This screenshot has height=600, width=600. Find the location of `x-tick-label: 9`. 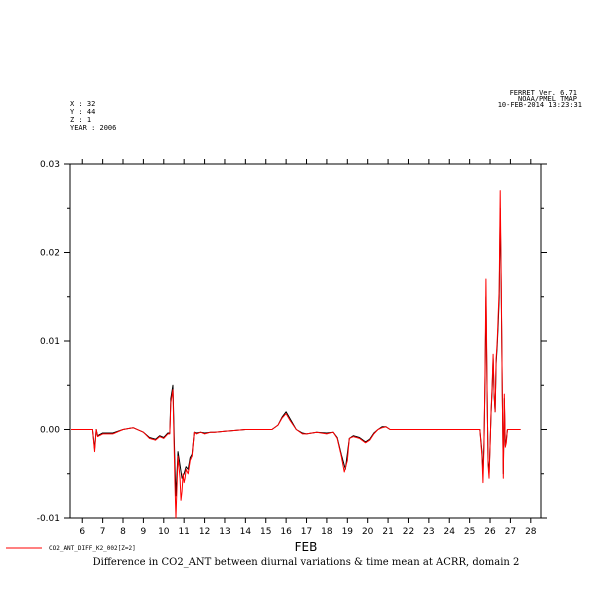

x-tick-label: 9 is located at coordinates (144, 532).